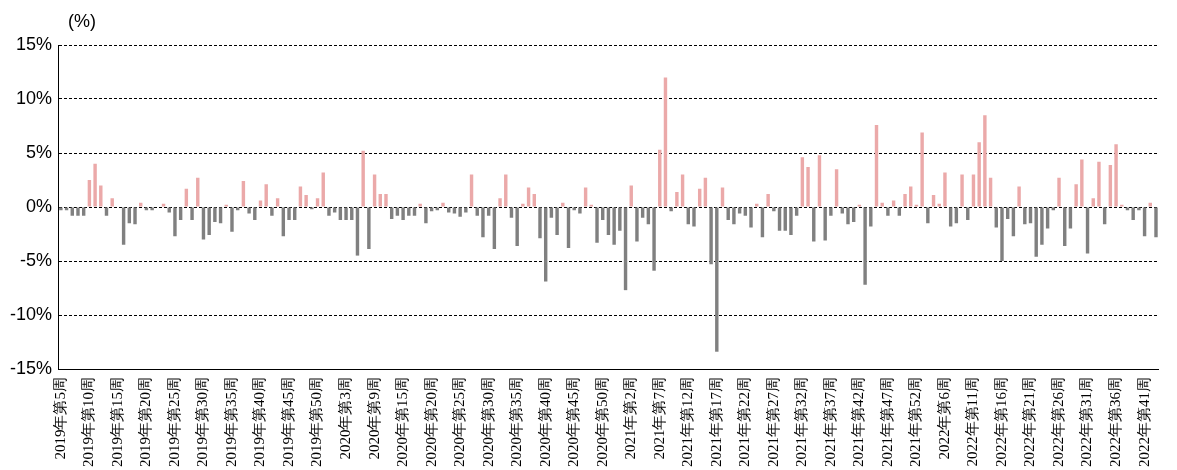  I want to click on x-tick-label: 2022年第41周, so click(1143, 422).